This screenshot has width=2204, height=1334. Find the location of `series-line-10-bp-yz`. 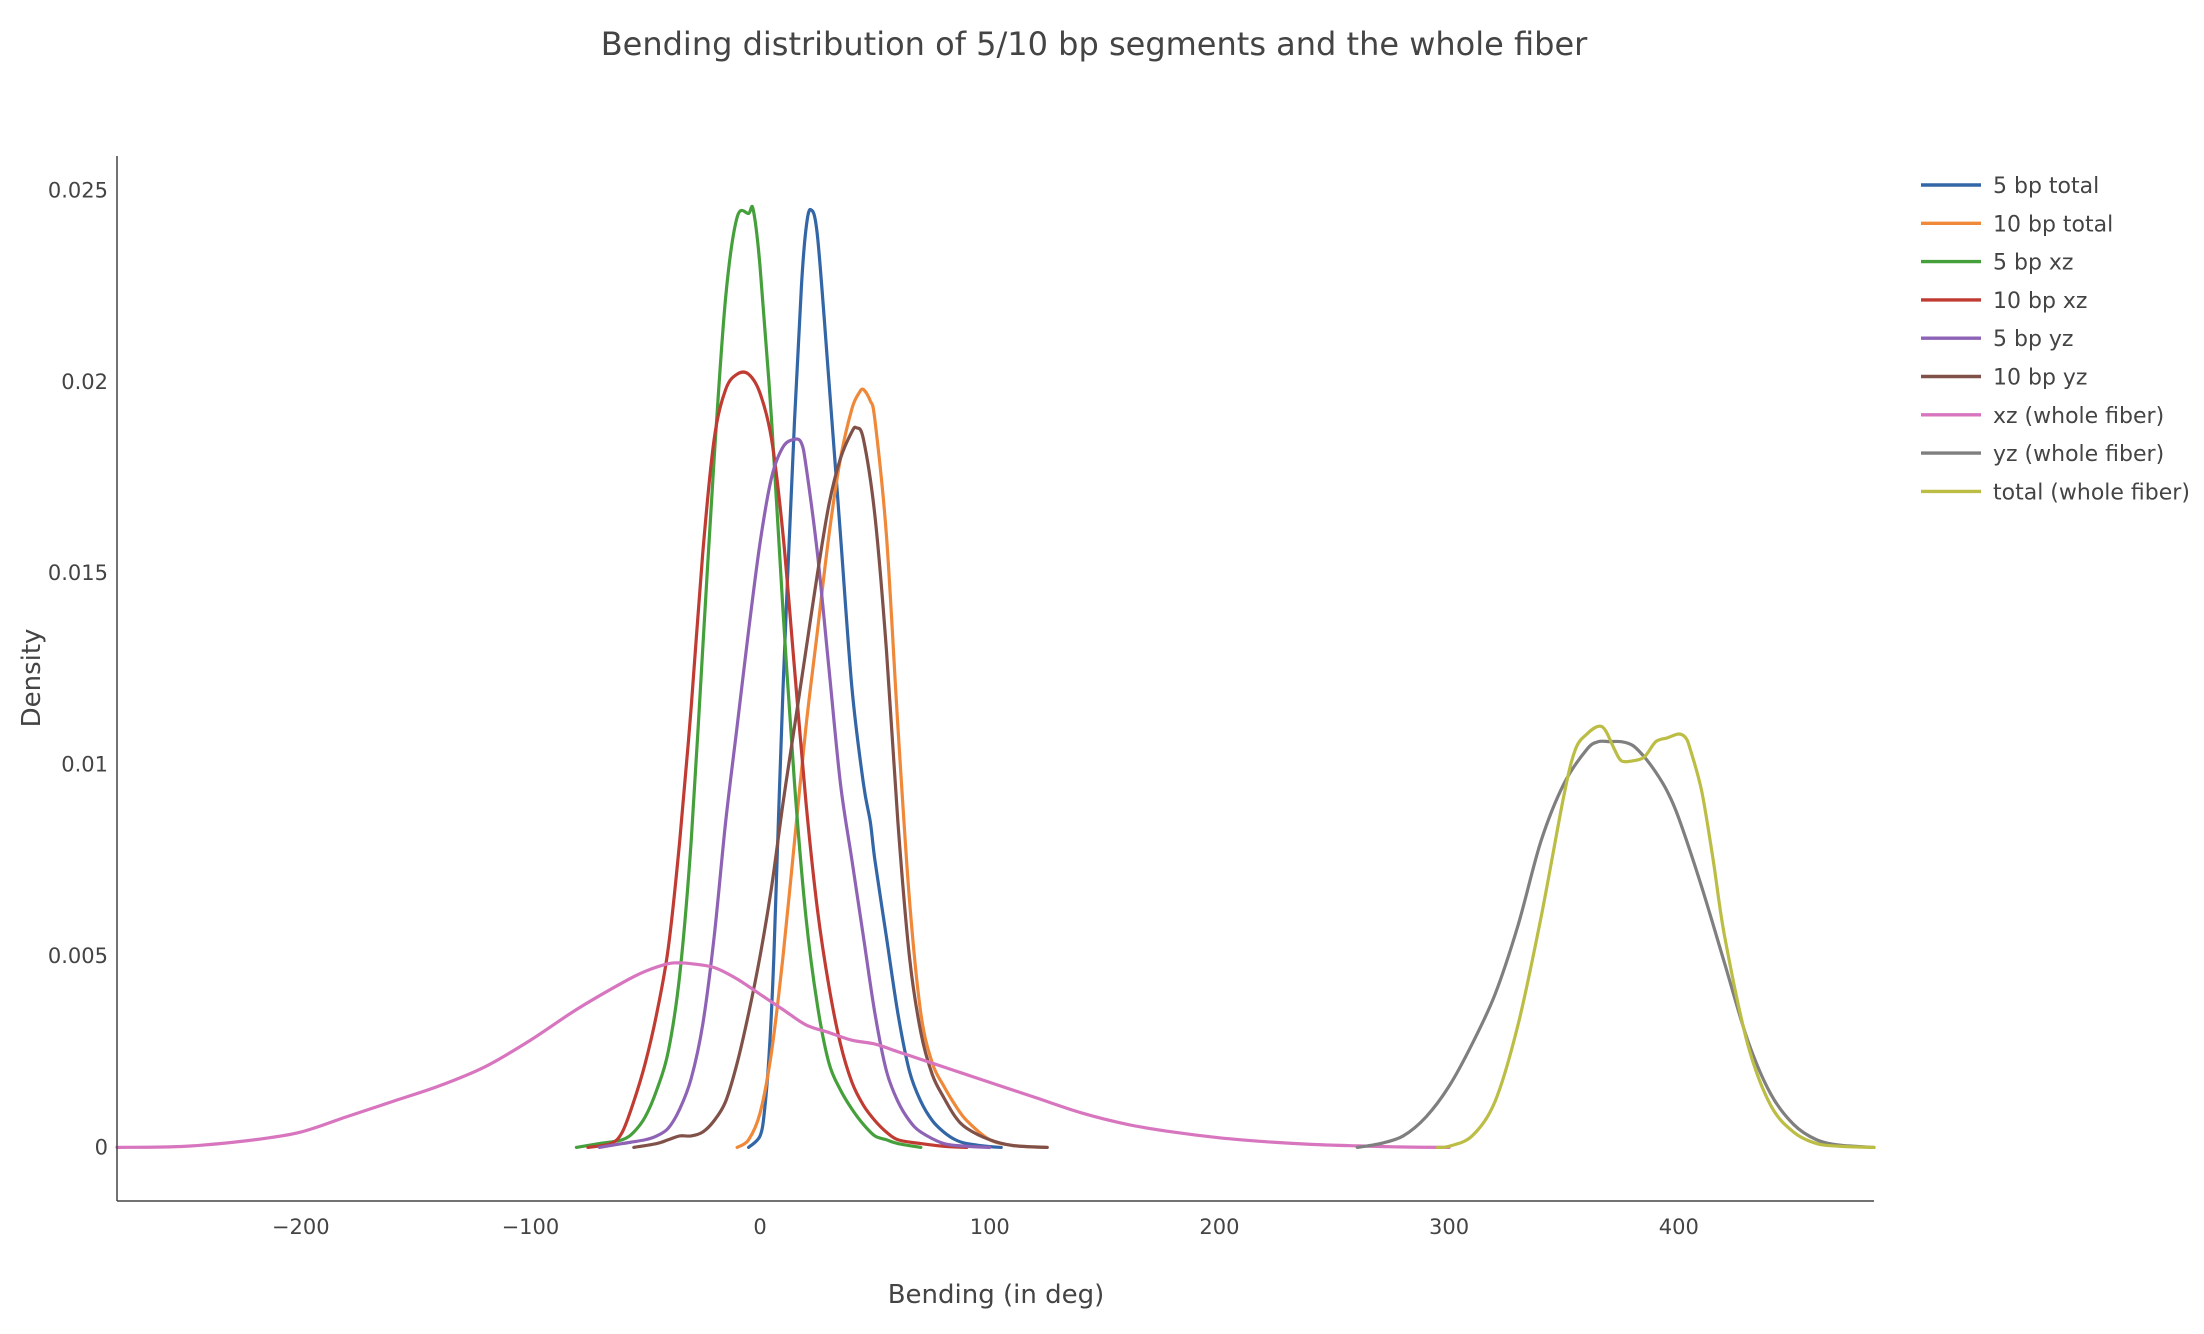

series-line-10-bp-yz is located at coordinates (840, 787).